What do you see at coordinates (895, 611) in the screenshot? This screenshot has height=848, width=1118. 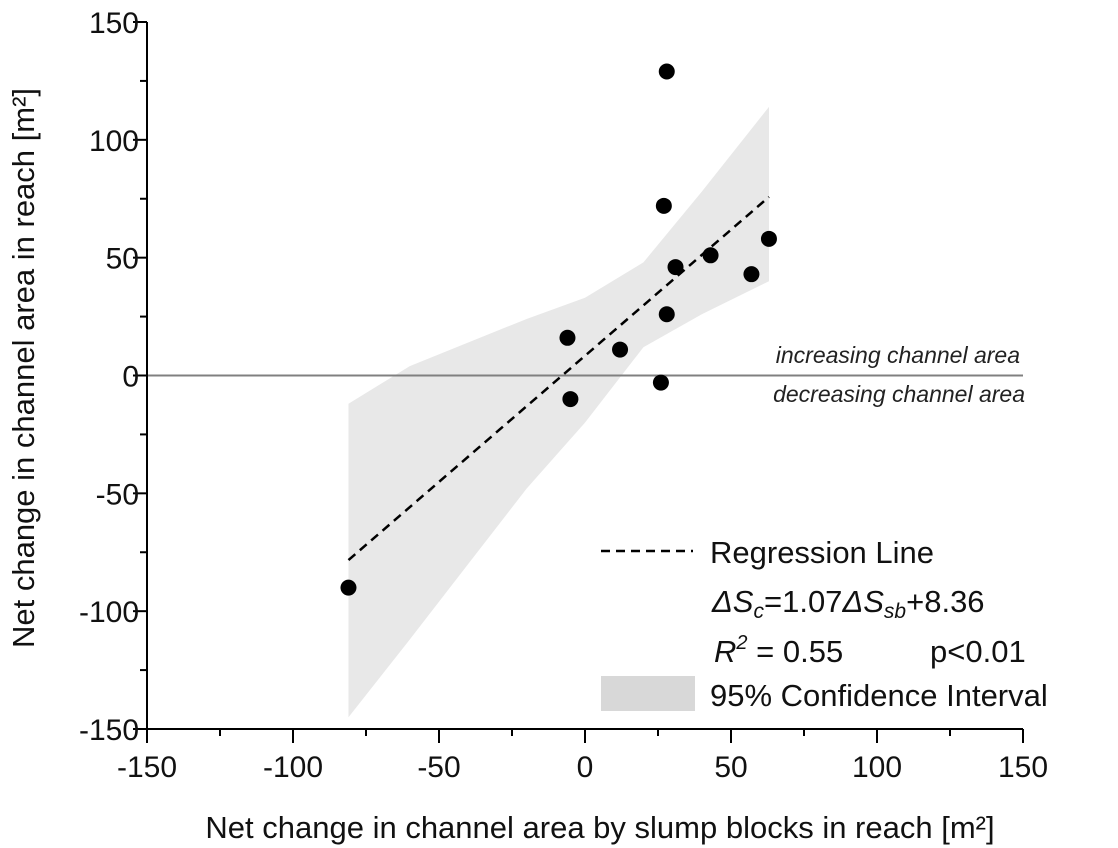 I see `equation-sub-sb: sb` at bounding box center [895, 611].